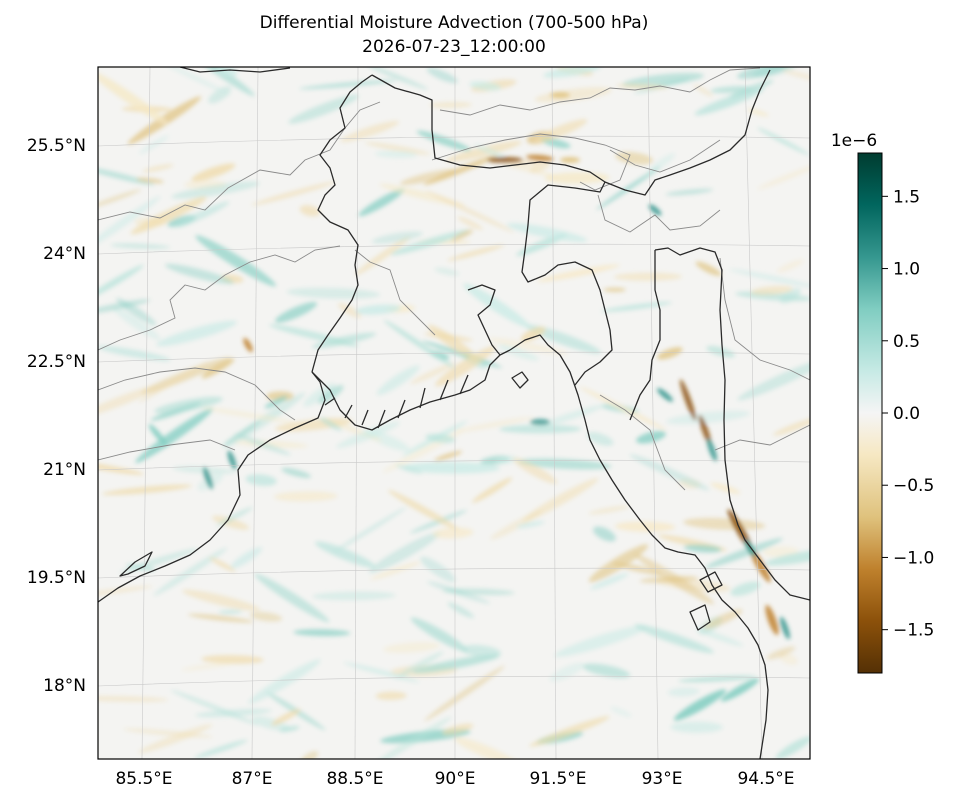 The height and width of the screenshot is (805, 962). What do you see at coordinates (906, 270) in the screenshot?
I see `colorbar-tick-label: 1.0` at bounding box center [906, 270].